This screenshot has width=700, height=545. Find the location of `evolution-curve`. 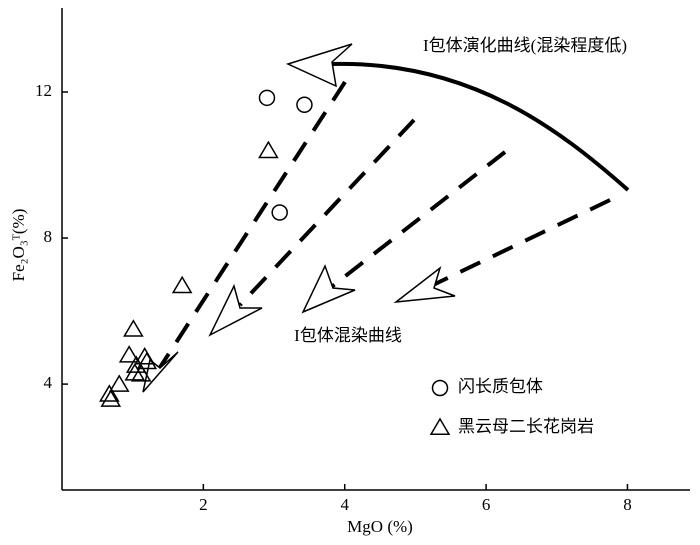

evolution-curve is located at coordinates (479, 126).